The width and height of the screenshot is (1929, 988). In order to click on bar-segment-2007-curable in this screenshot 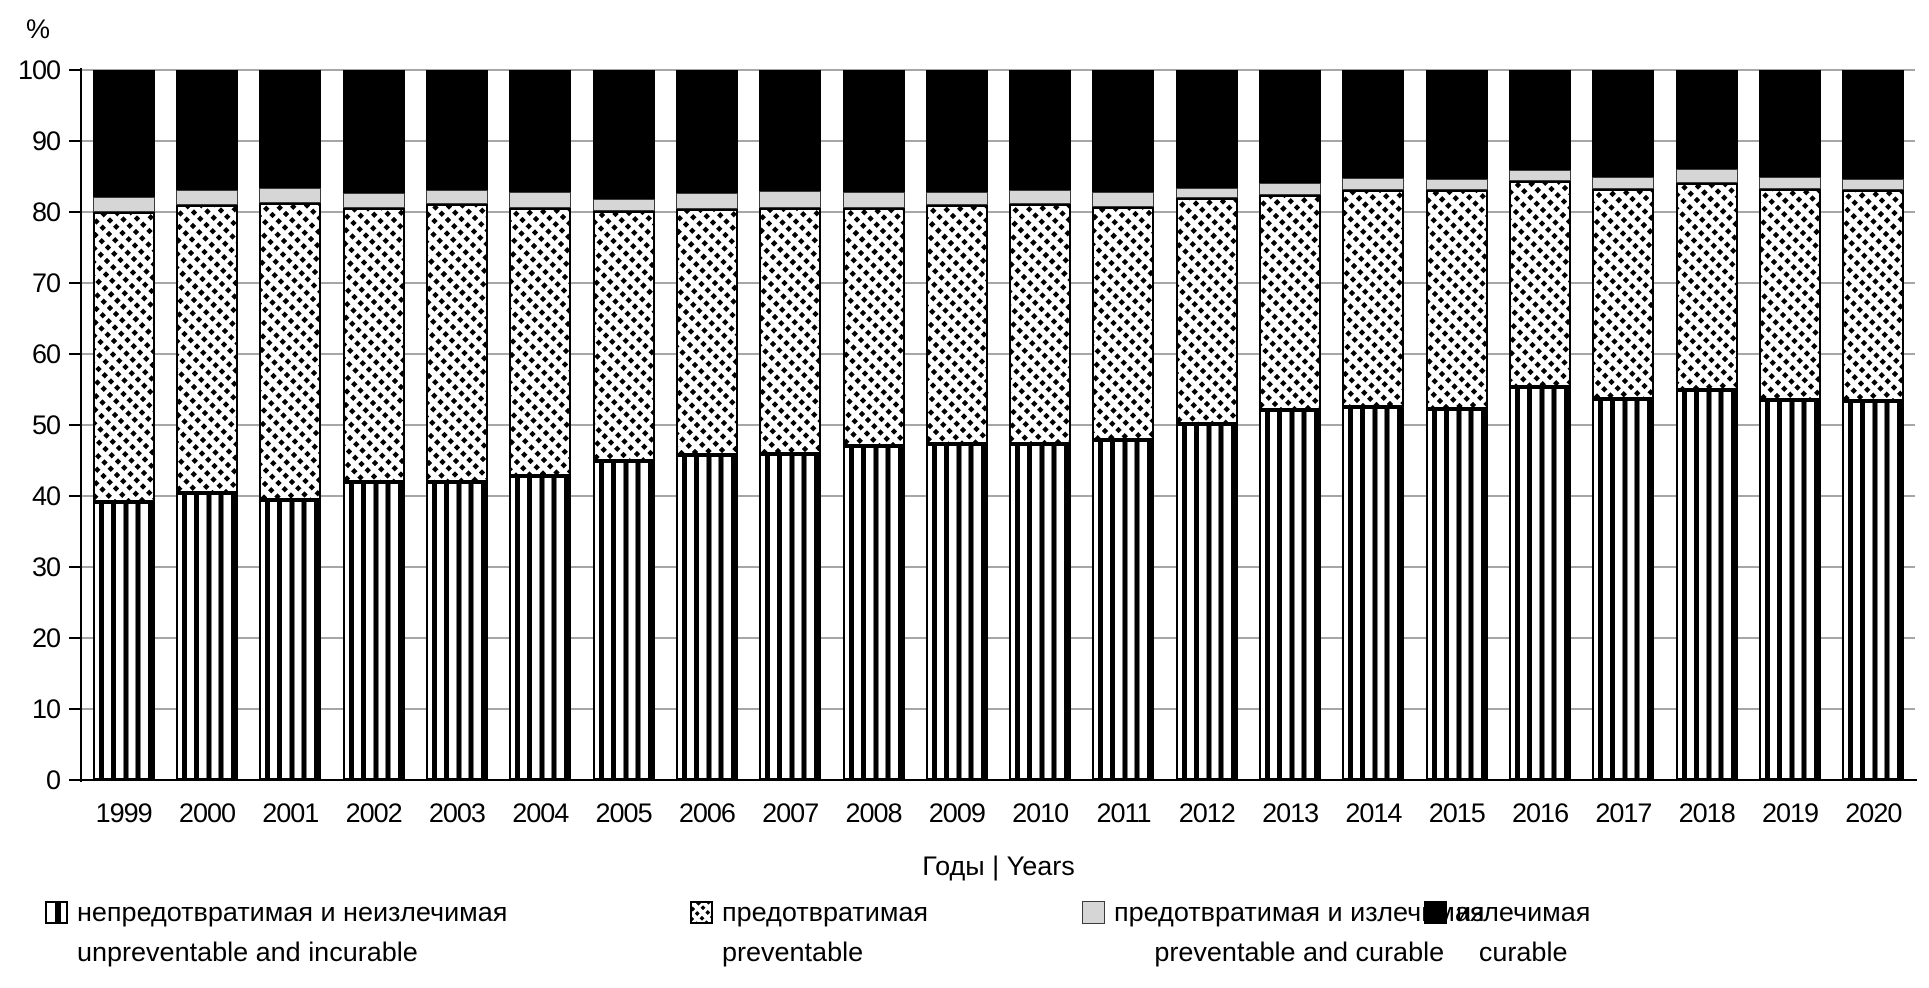, I will do `click(790, 130)`.